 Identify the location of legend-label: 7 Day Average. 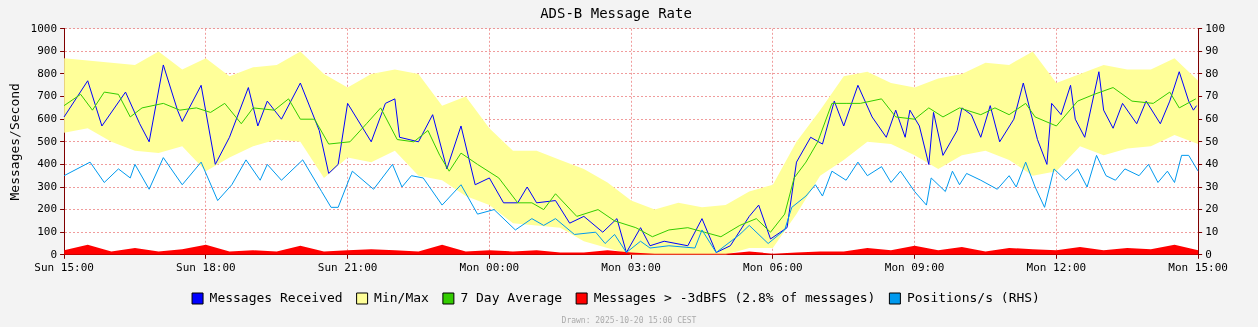
(511, 297).